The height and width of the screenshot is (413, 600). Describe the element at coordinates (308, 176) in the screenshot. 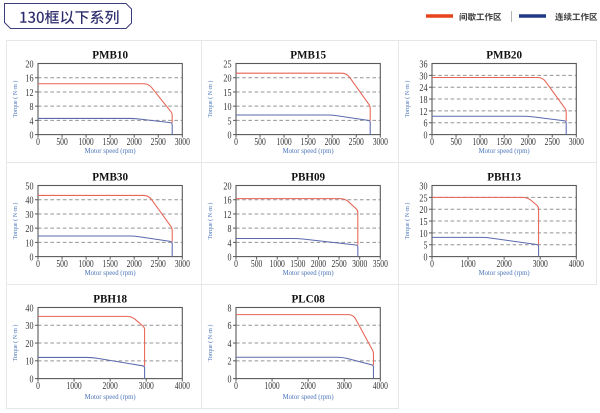

I see `svg-text: PBH09` at that location.